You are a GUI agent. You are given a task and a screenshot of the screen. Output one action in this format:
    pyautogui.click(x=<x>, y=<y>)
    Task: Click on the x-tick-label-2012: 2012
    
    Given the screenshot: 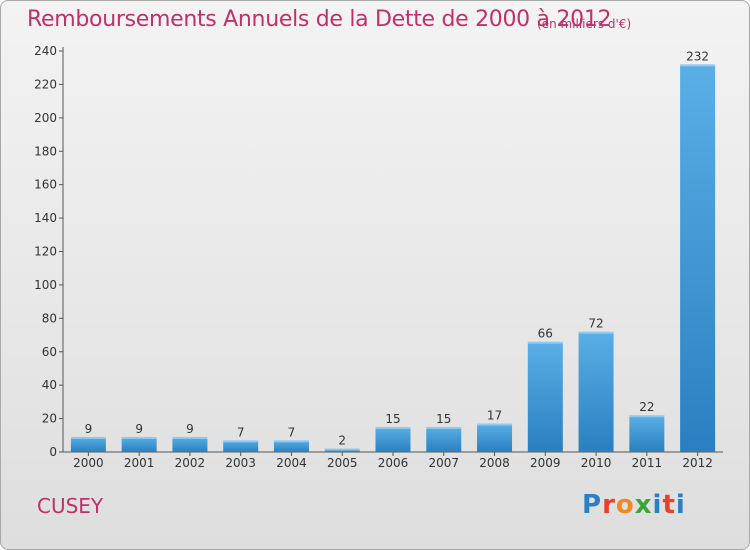 What is the action you would take?
    pyautogui.click(x=697, y=463)
    